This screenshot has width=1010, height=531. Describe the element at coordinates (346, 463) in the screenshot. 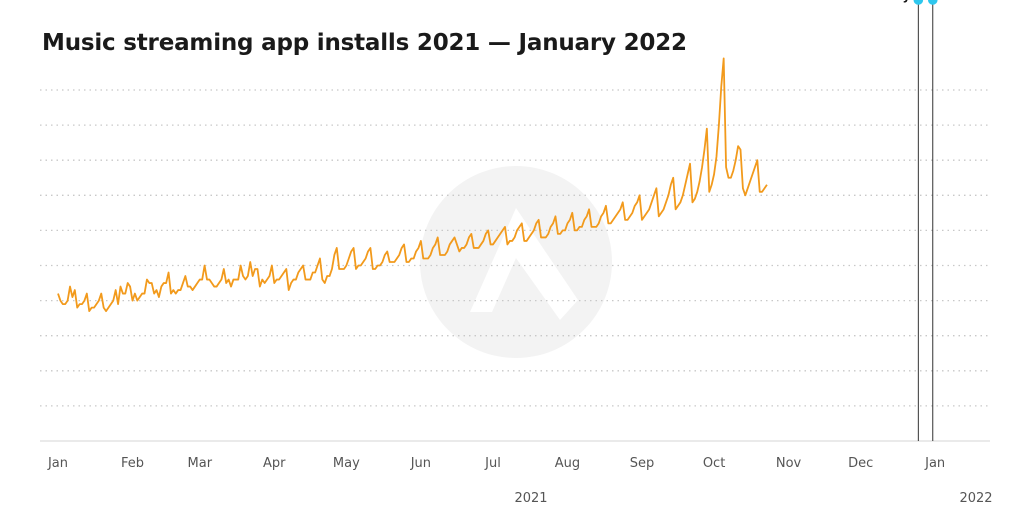

I see `x-tick-label: May` at that location.